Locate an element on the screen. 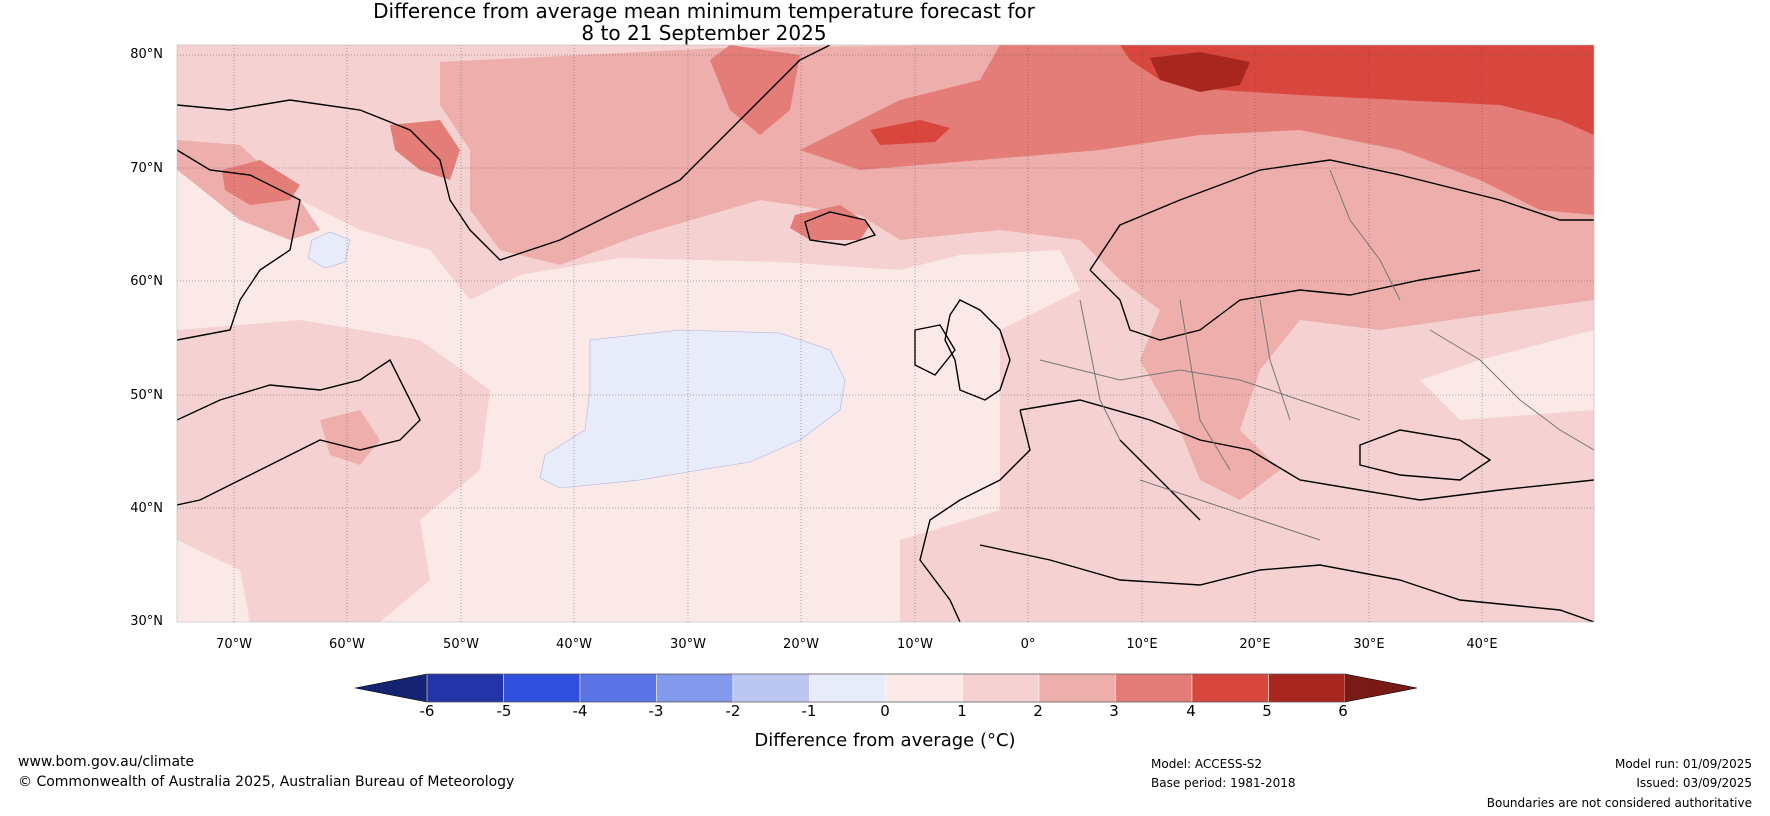 Image resolution: width=1770 pixels, height=816 pixels. lat-label-60n: 60°N is located at coordinates (146, 281).